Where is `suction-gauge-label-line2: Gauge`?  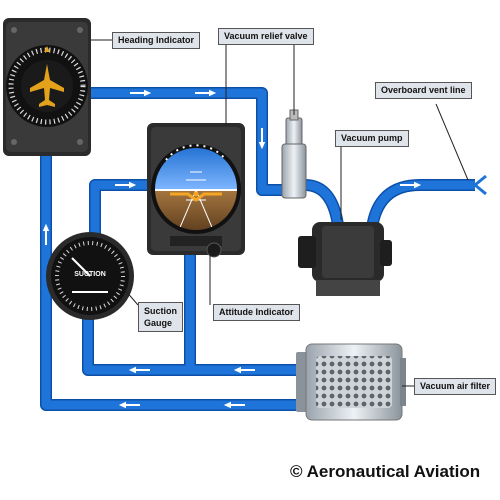 suction-gauge-label-line2: Gauge is located at coordinates (158, 323).